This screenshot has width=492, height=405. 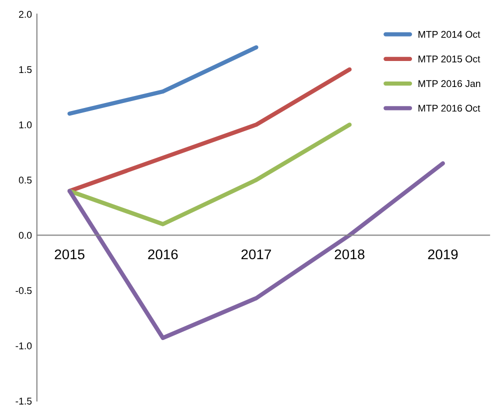 What do you see at coordinates (24, 346) in the screenshot?
I see `y-tick-label: -1.0` at bounding box center [24, 346].